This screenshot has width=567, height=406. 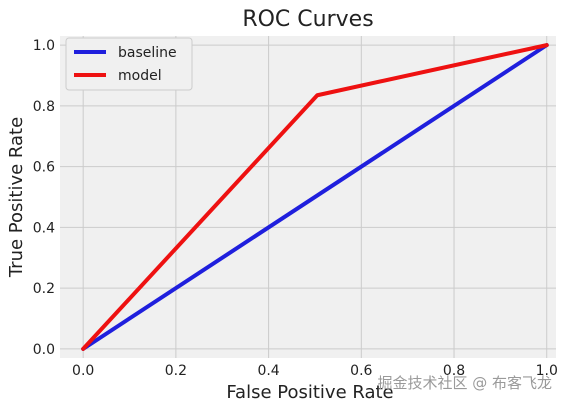 What do you see at coordinates (129, 64) in the screenshot?
I see `legend: baseline model` at bounding box center [129, 64].